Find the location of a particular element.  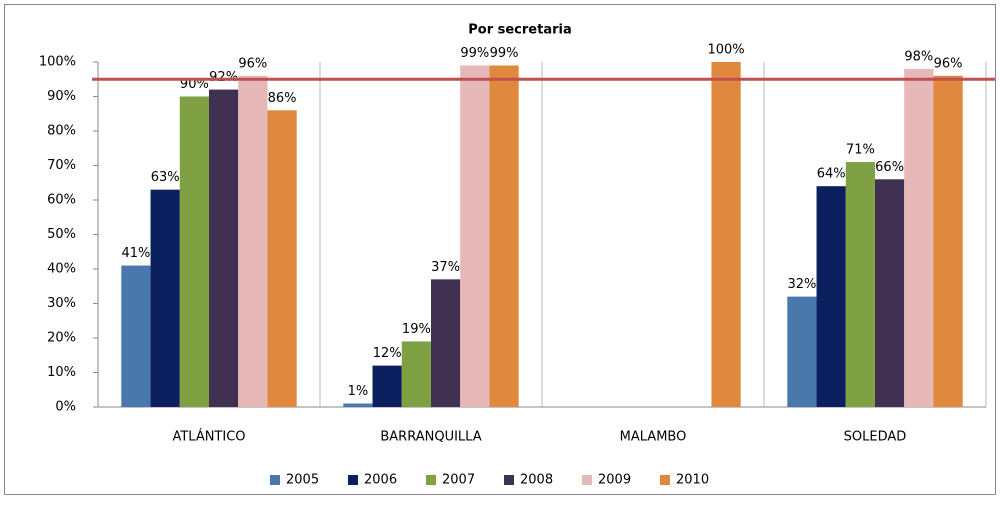

value-label: 66% is located at coordinates (889, 167).